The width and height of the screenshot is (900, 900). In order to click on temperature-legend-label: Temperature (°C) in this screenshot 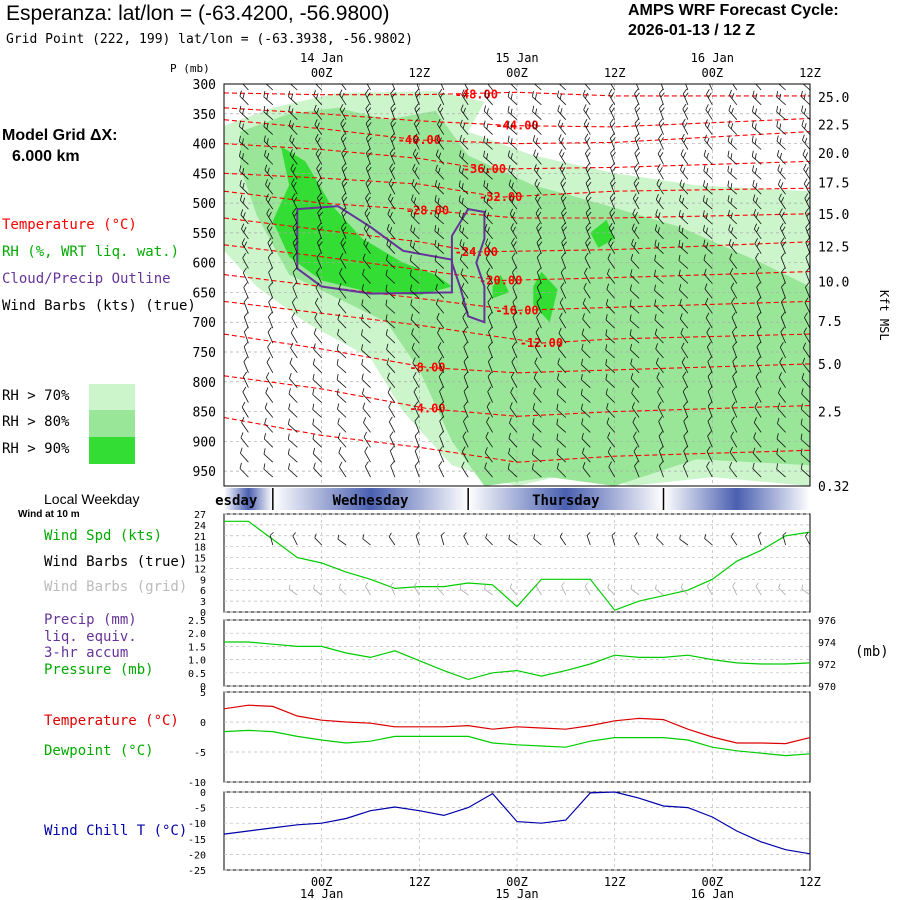, I will do `click(69, 225)`.